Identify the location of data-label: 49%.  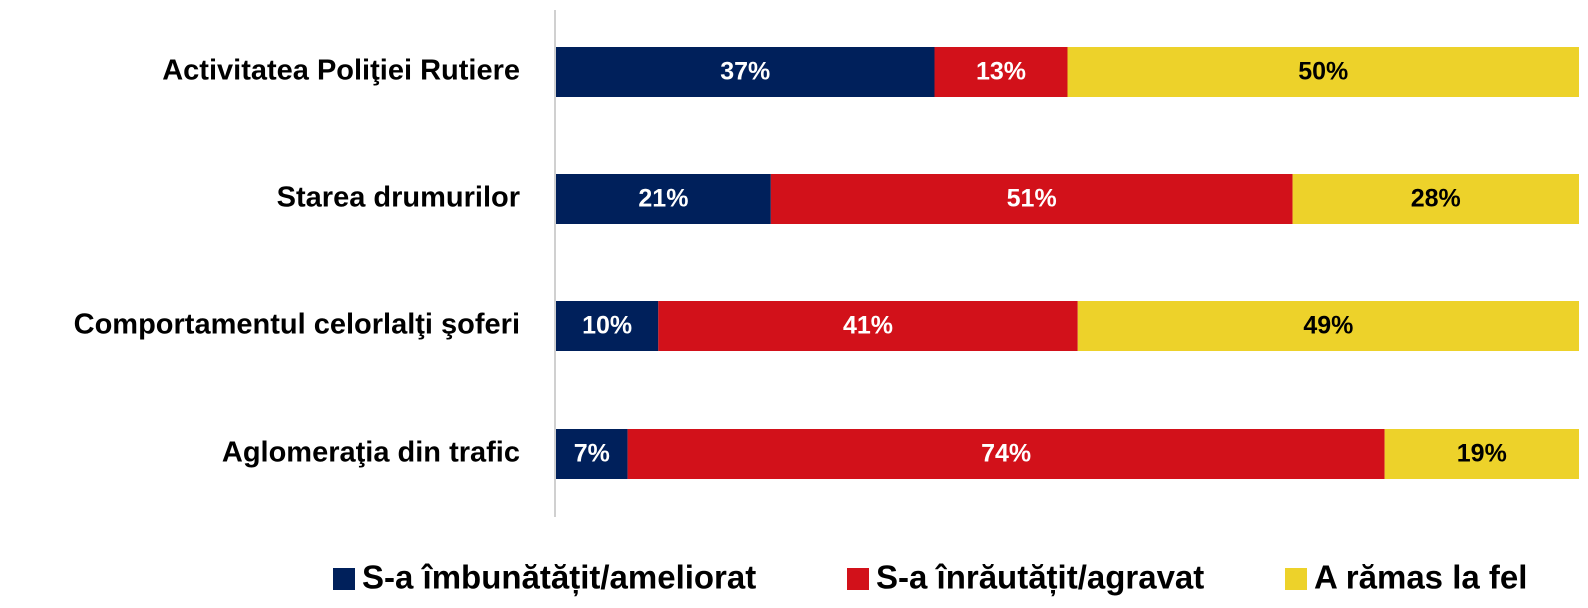
(1328, 326).